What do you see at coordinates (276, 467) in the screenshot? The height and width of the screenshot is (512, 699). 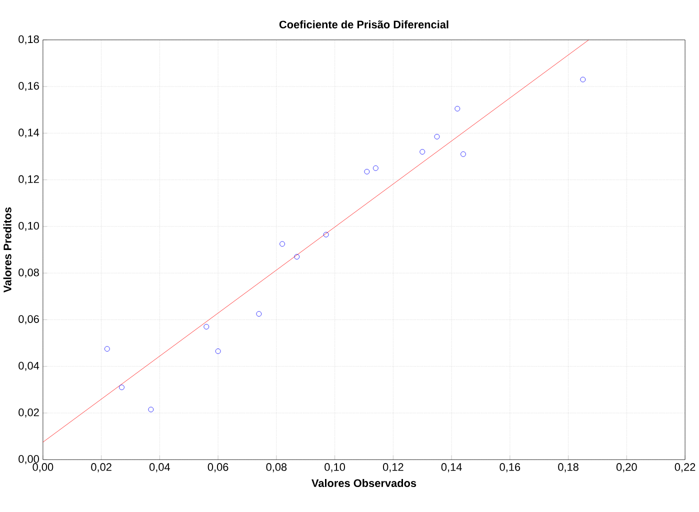 I see `x-tick-label: 0,08` at bounding box center [276, 467].